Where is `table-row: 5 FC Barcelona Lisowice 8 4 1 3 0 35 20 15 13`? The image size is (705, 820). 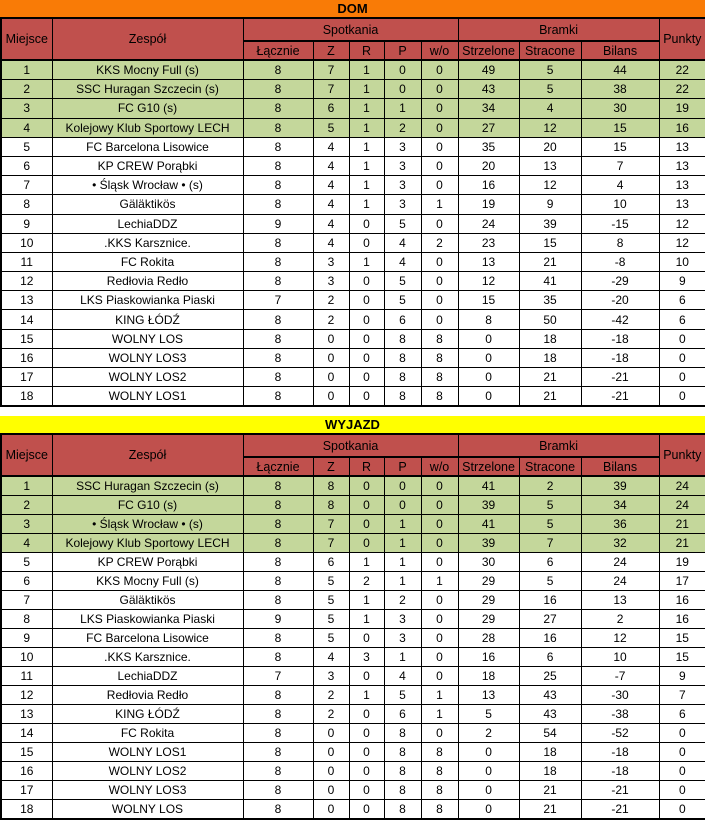 table-row: 5 FC Barcelona Lisowice 8 4 1 3 0 35 20 15 13 is located at coordinates (352, 146).